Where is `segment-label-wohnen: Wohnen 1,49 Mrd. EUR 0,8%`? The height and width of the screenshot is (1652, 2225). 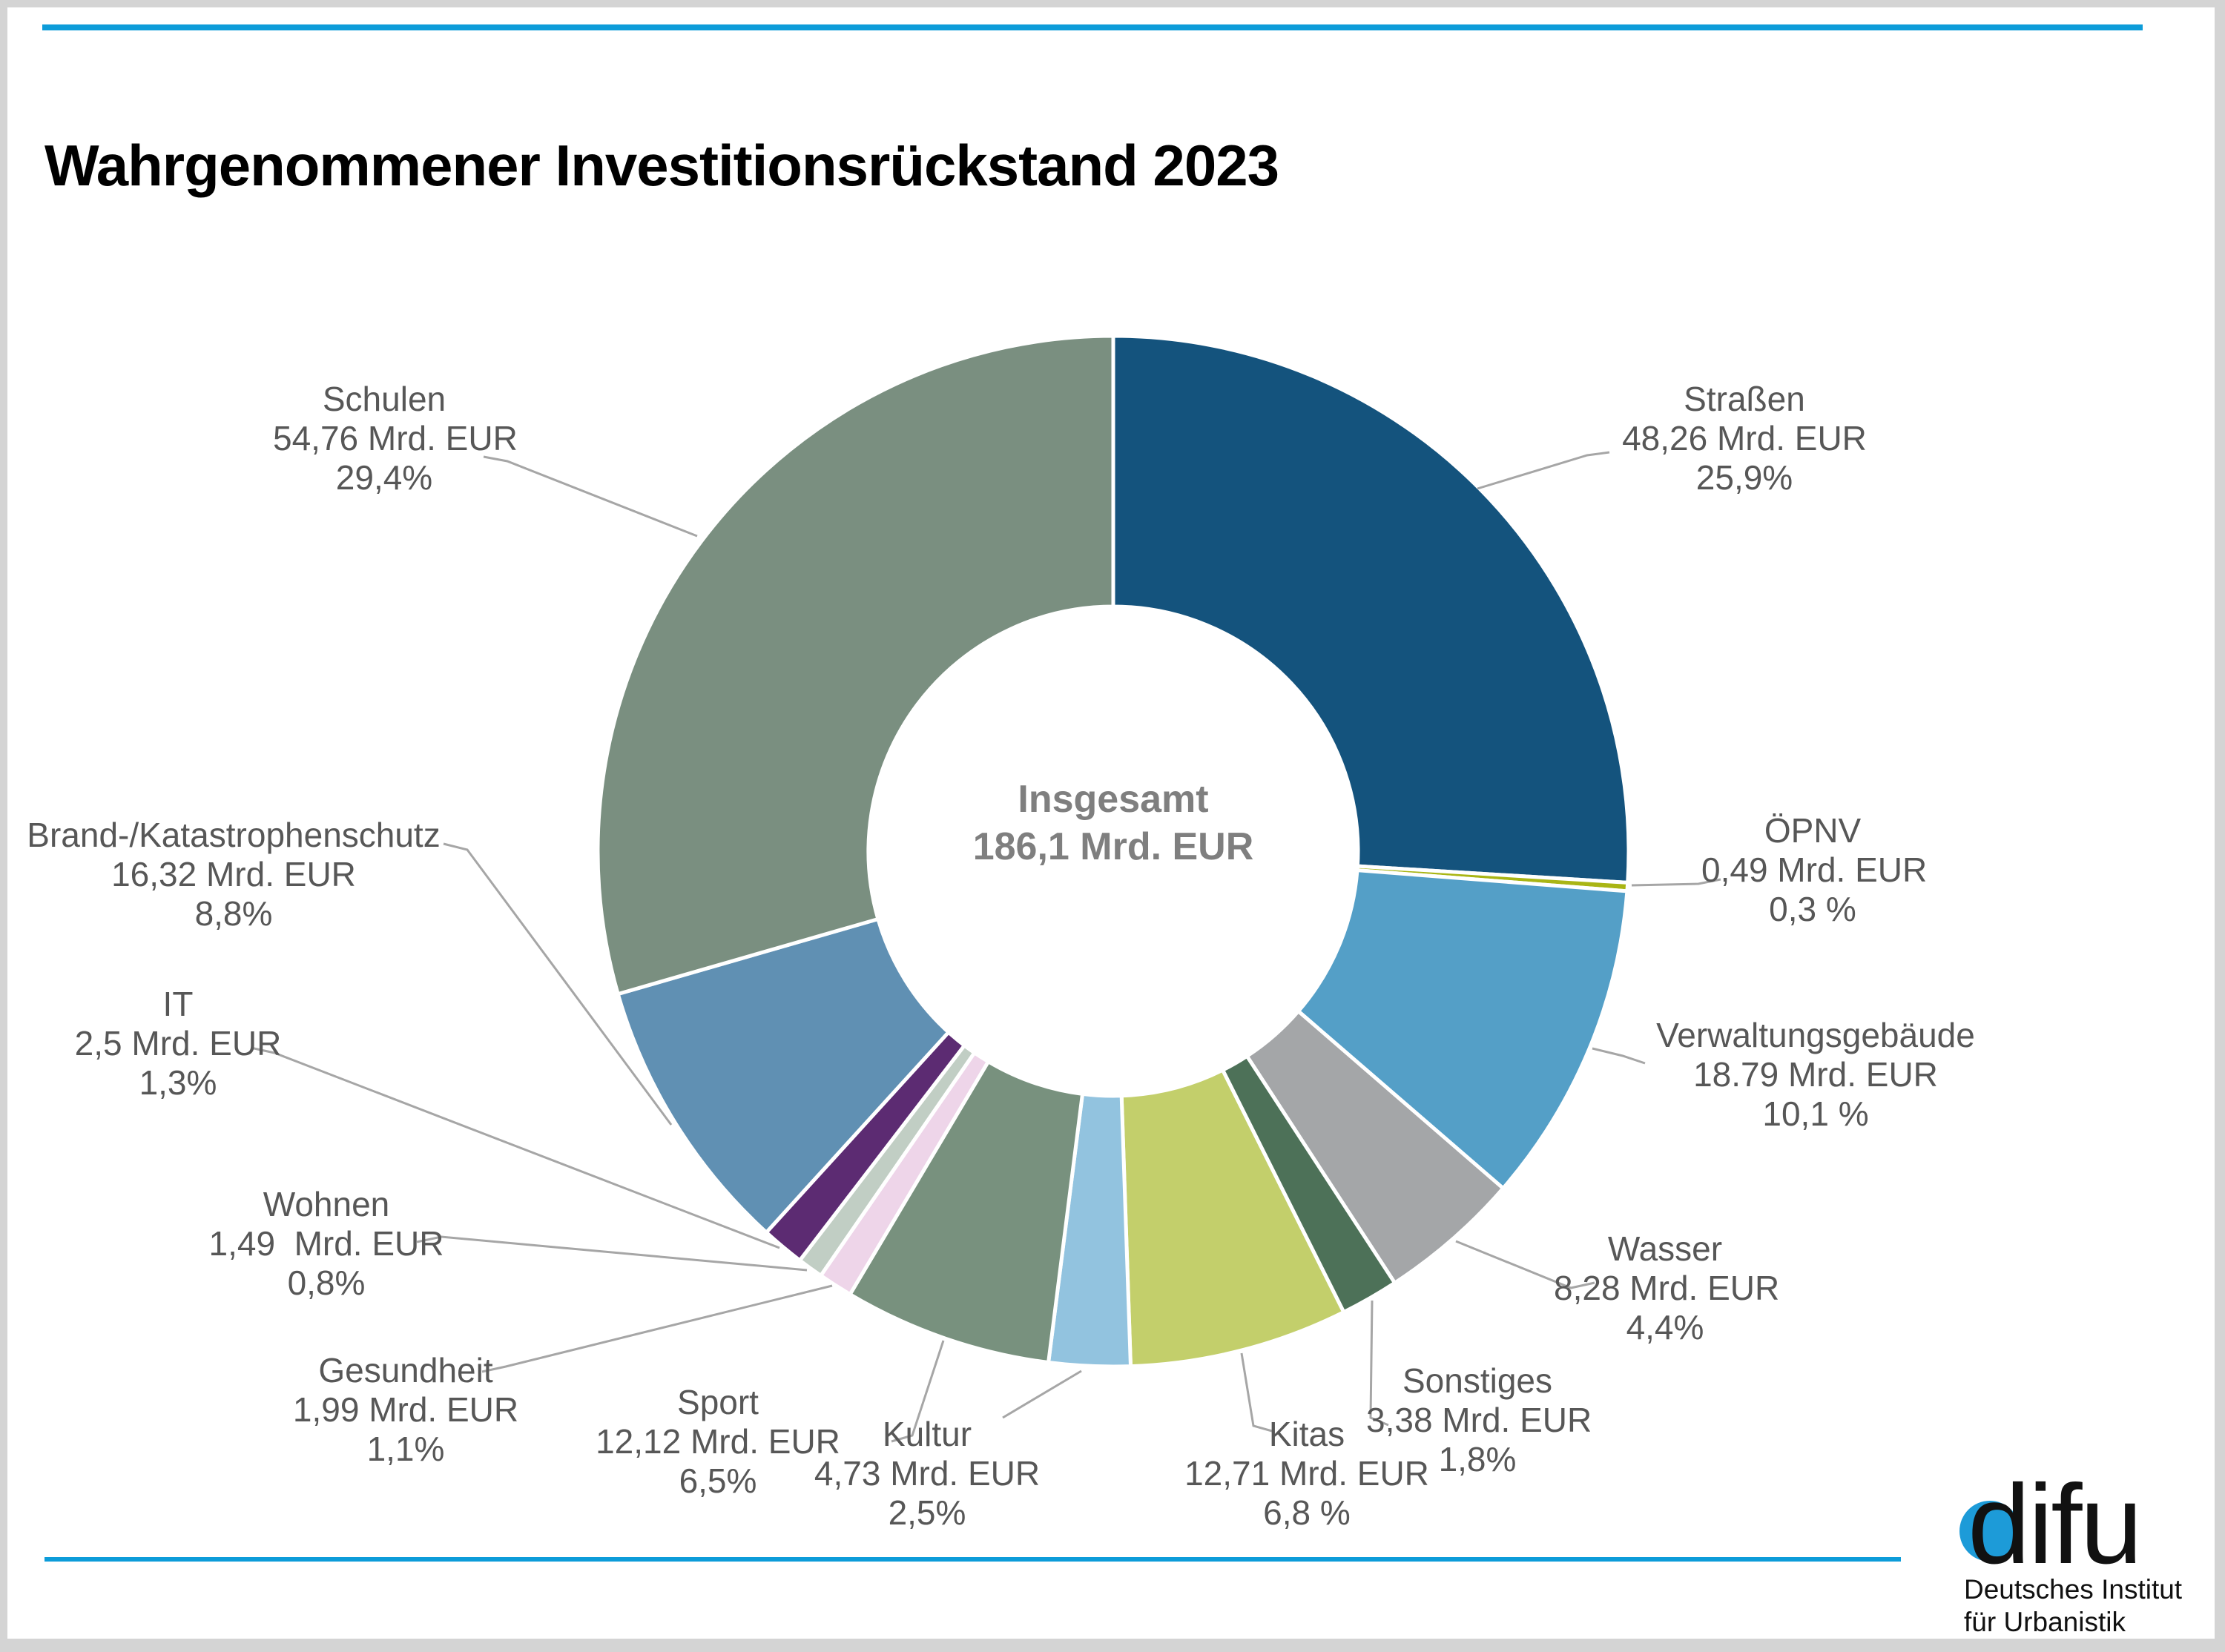
segment-label-wohnen: Wohnen 1,49 Mrd. EUR 0,8% is located at coordinates (326, 1244).